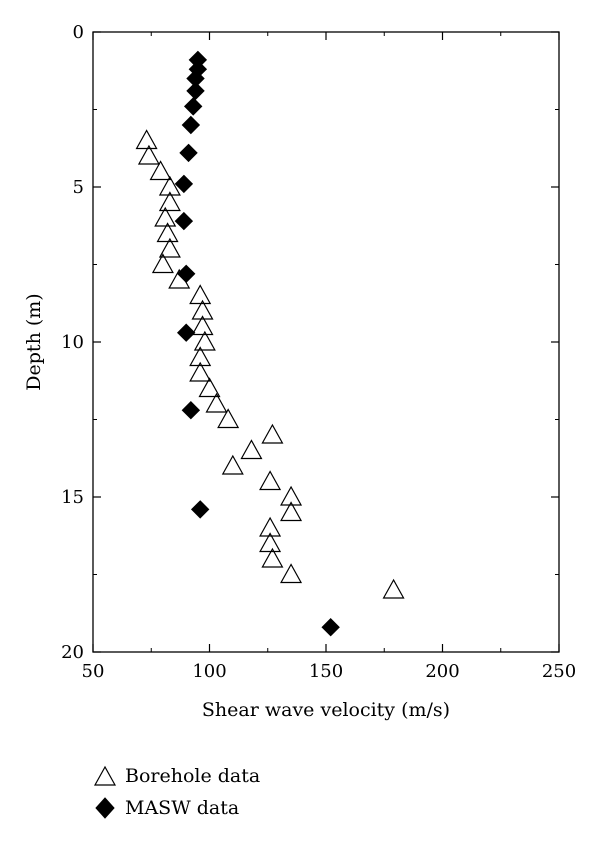 Image resolution: width=600 pixels, height=841 pixels. What do you see at coordinates (72, 342) in the screenshot?
I see `y-tick-label-2: 10` at bounding box center [72, 342].